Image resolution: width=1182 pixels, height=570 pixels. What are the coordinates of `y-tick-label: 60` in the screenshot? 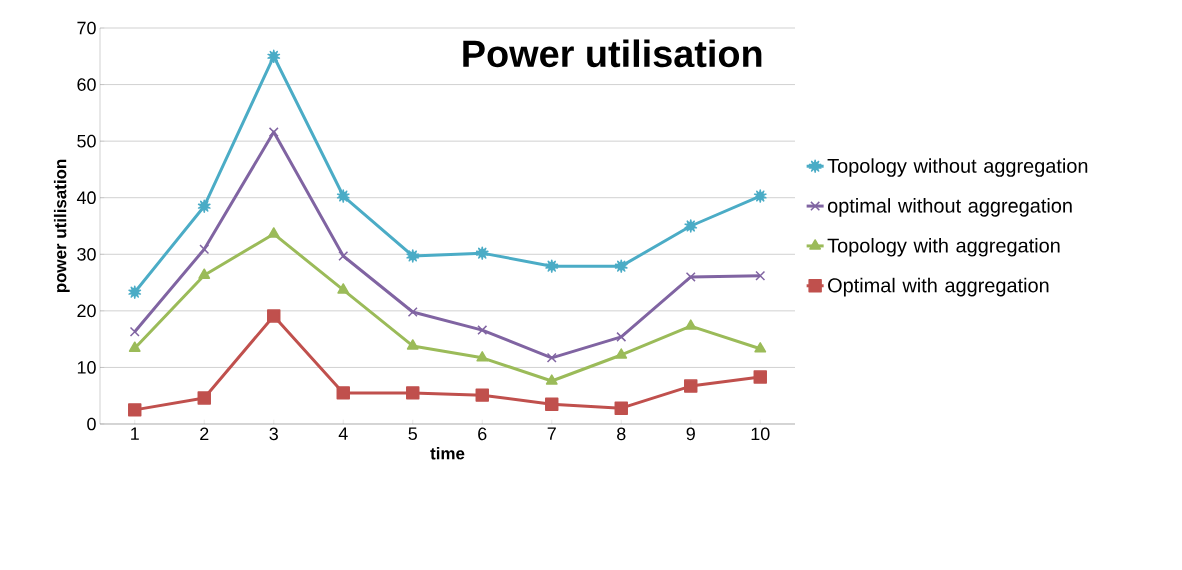 It's located at (86, 84).